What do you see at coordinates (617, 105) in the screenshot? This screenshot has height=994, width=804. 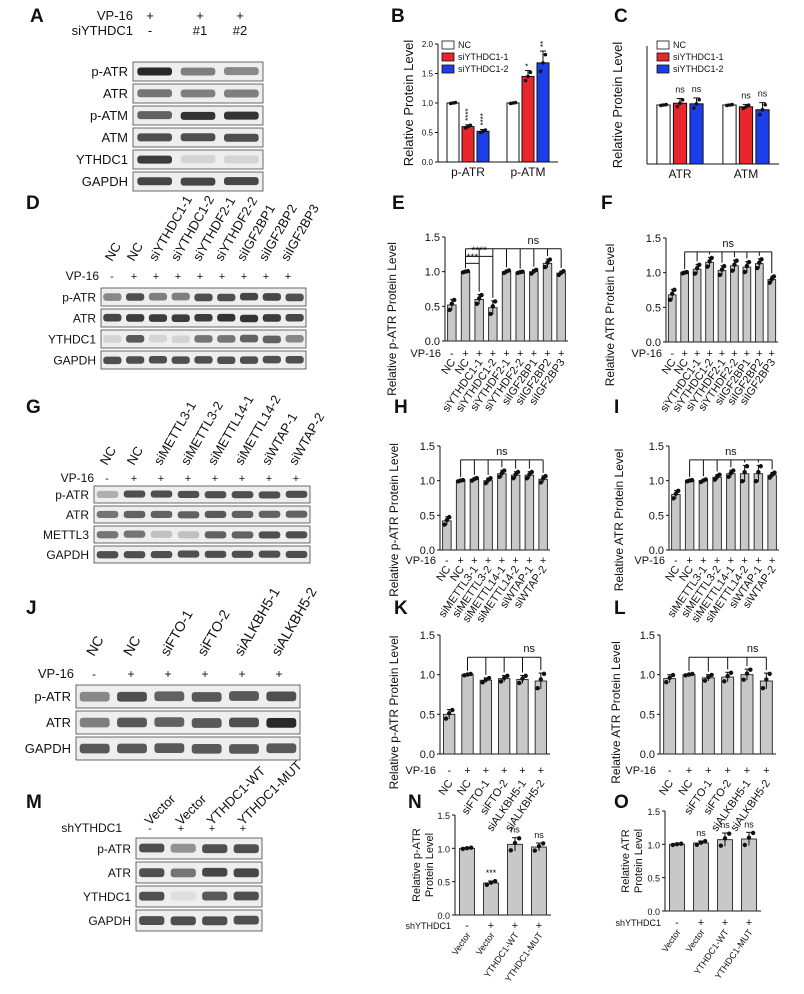 I see `y-axis-title: Relative Protein Level` at bounding box center [617, 105].